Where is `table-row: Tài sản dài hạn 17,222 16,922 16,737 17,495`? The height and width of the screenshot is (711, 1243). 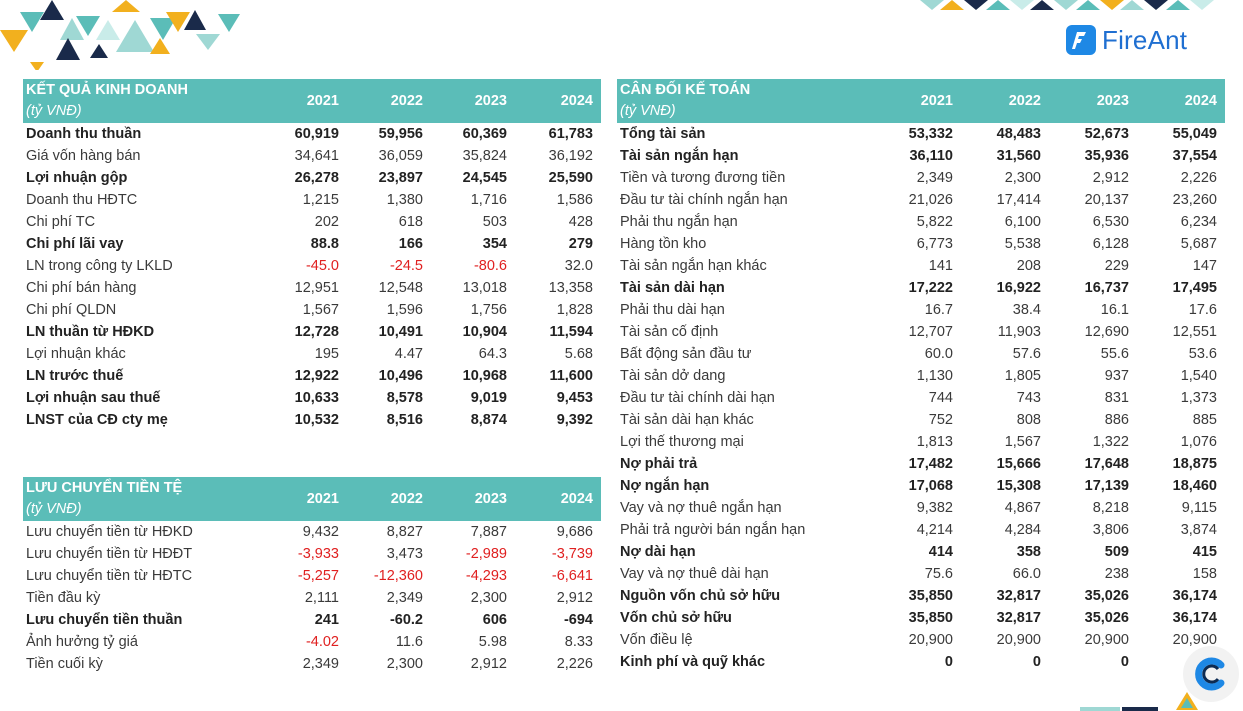 table-row: Tài sản dài hạn 17,222 16,922 16,737 17,495 is located at coordinates (921, 288).